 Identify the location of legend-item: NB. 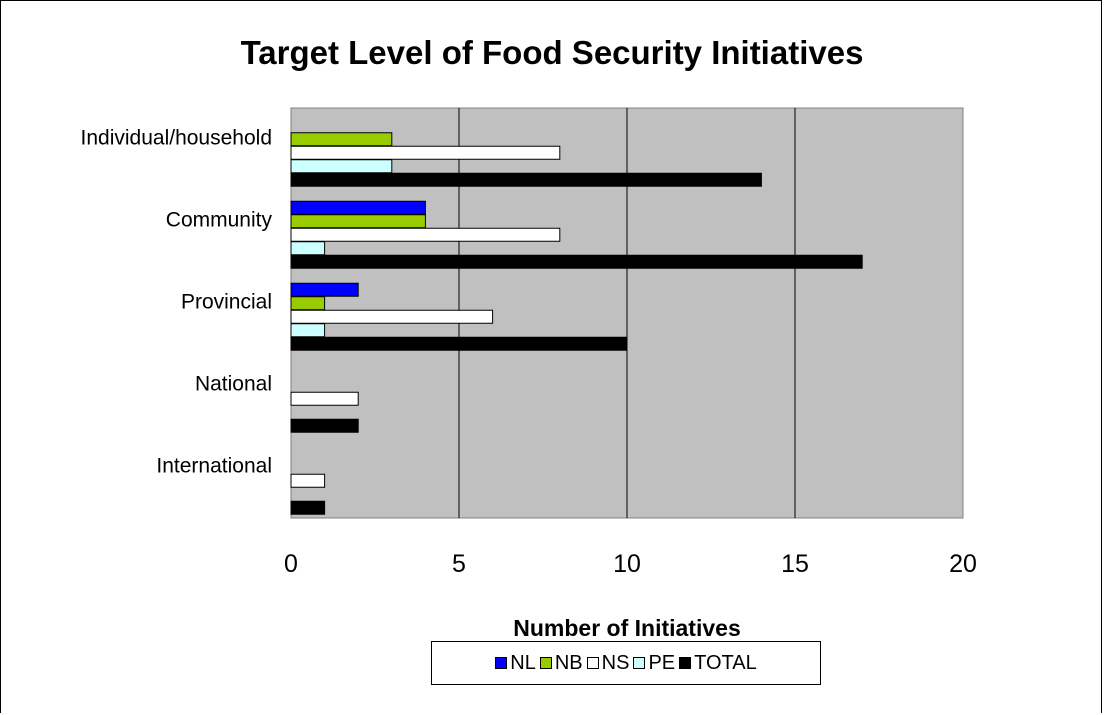
(561, 663).